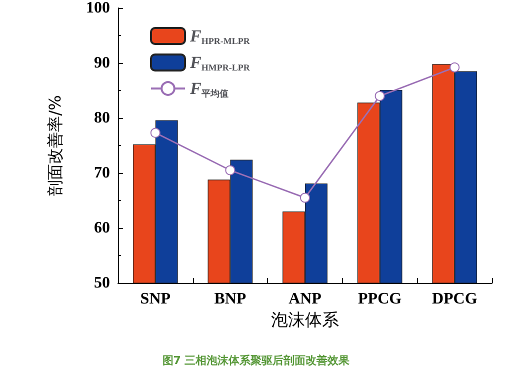 The height and width of the screenshot is (385, 512). Describe the element at coordinates (455, 299) in the screenshot. I see `x-tick-label: DPCG` at that location.